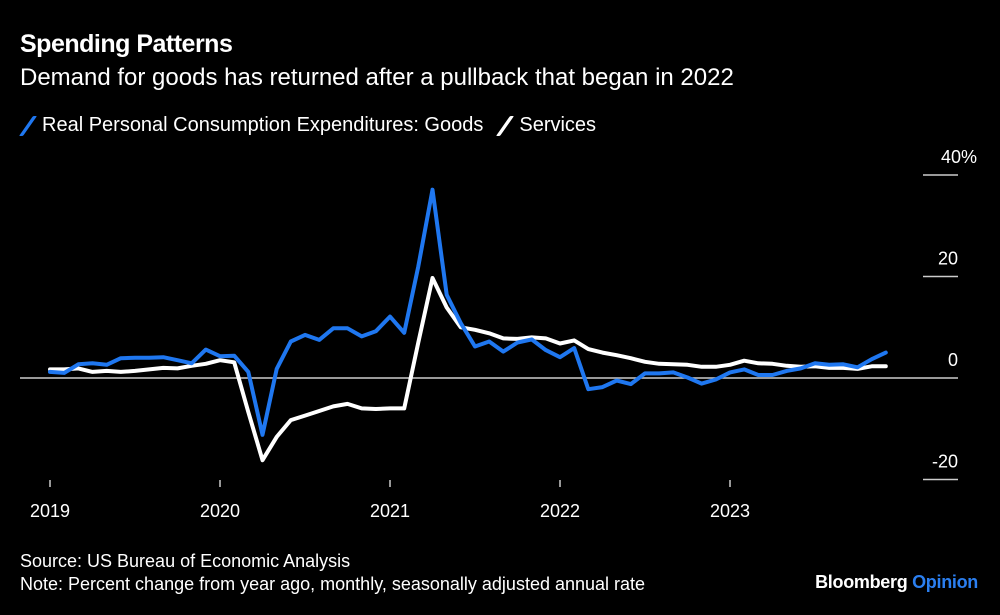 This screenshot has height=615, width=1000. I want to click on y-tick-label: 20, so click(948, 259).